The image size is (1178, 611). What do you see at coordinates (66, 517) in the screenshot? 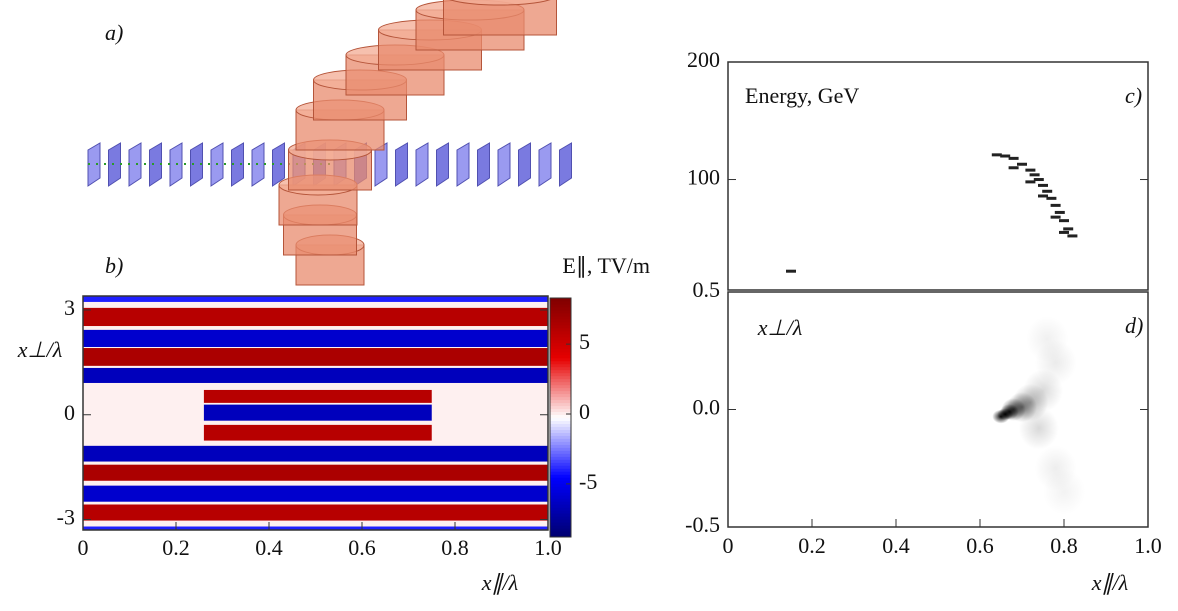
I see `y-tick-label: -3` at bounding box center [66, 517].